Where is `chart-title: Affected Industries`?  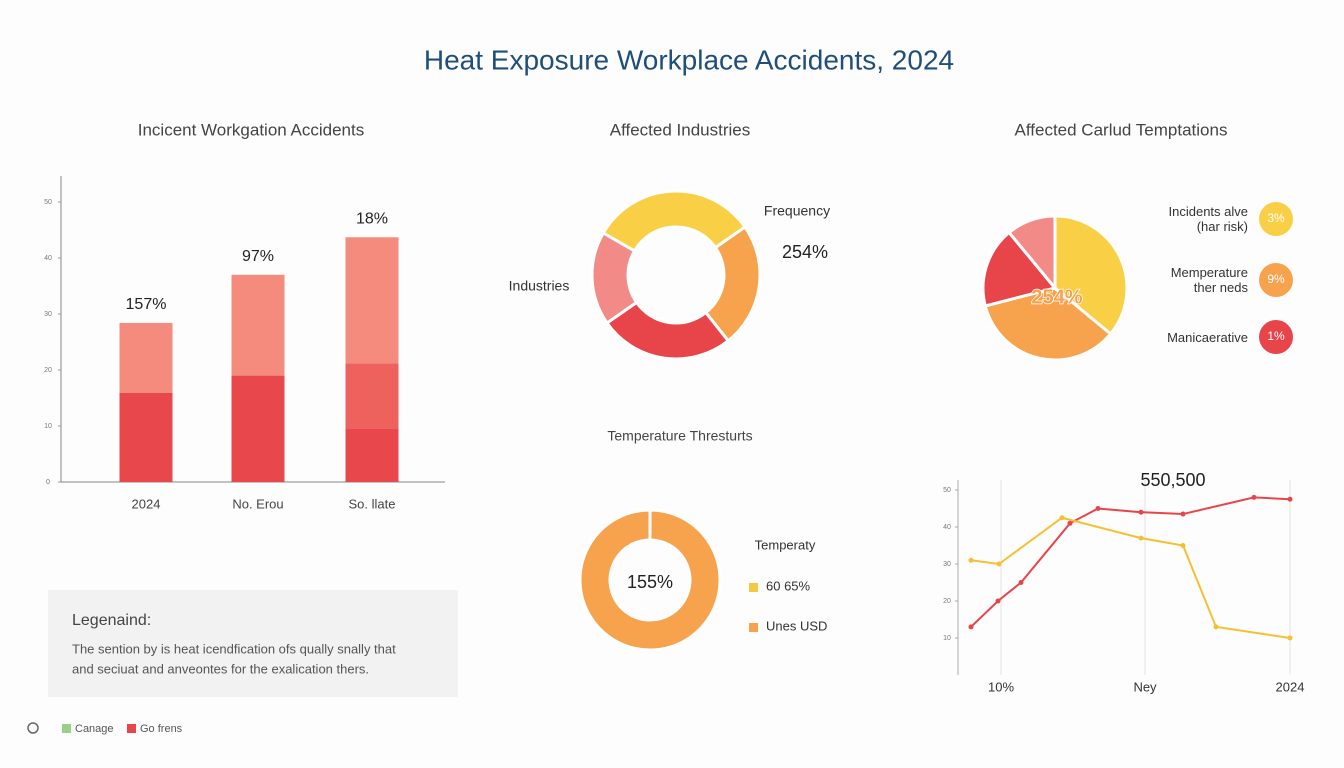 chart-title: Affected Industries is located at coordinates (680, 129).